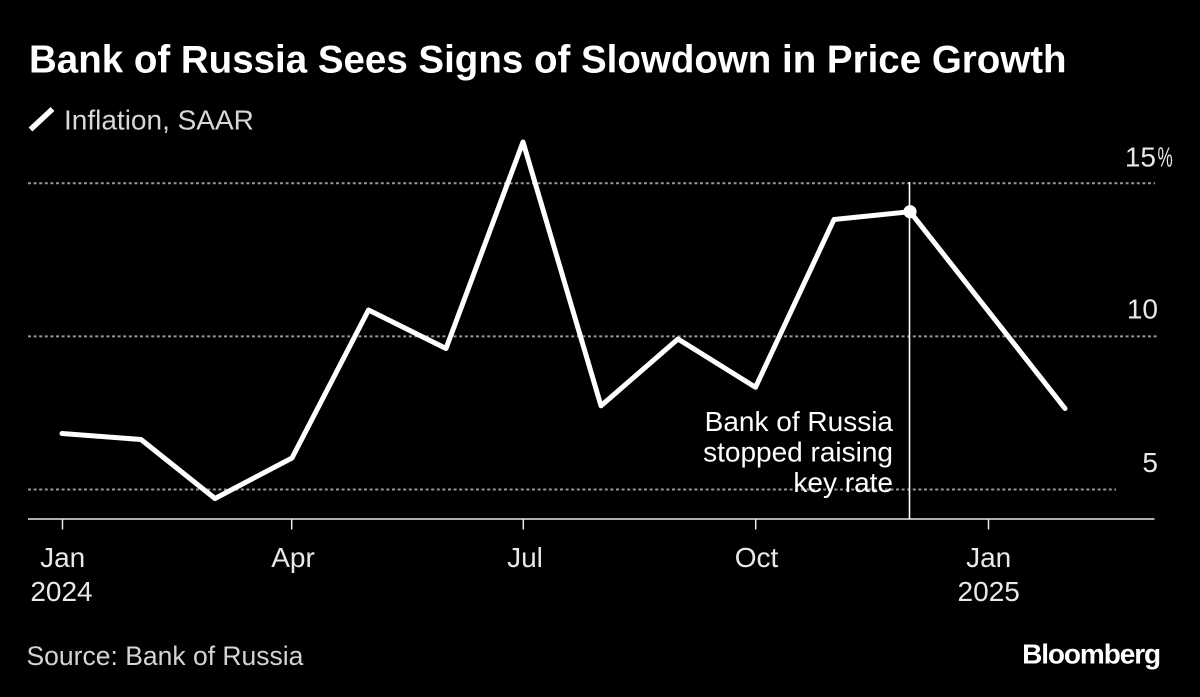 Image resolution: width=1200 pixels, height=697 pixels. I want to click on svg-text: Jul, so click(525, 557).